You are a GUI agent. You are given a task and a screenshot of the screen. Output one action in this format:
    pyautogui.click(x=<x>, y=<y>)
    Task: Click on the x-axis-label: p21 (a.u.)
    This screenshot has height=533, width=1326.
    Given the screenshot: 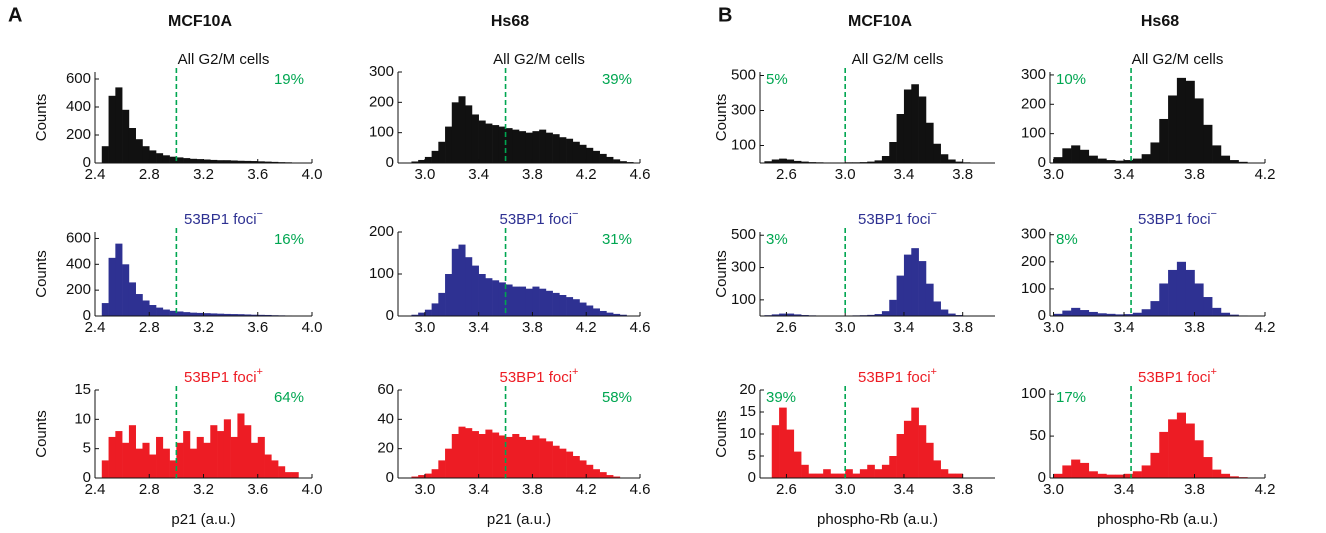 What is the action you would take?
    pyautogui.click(x=519, y=519)
    